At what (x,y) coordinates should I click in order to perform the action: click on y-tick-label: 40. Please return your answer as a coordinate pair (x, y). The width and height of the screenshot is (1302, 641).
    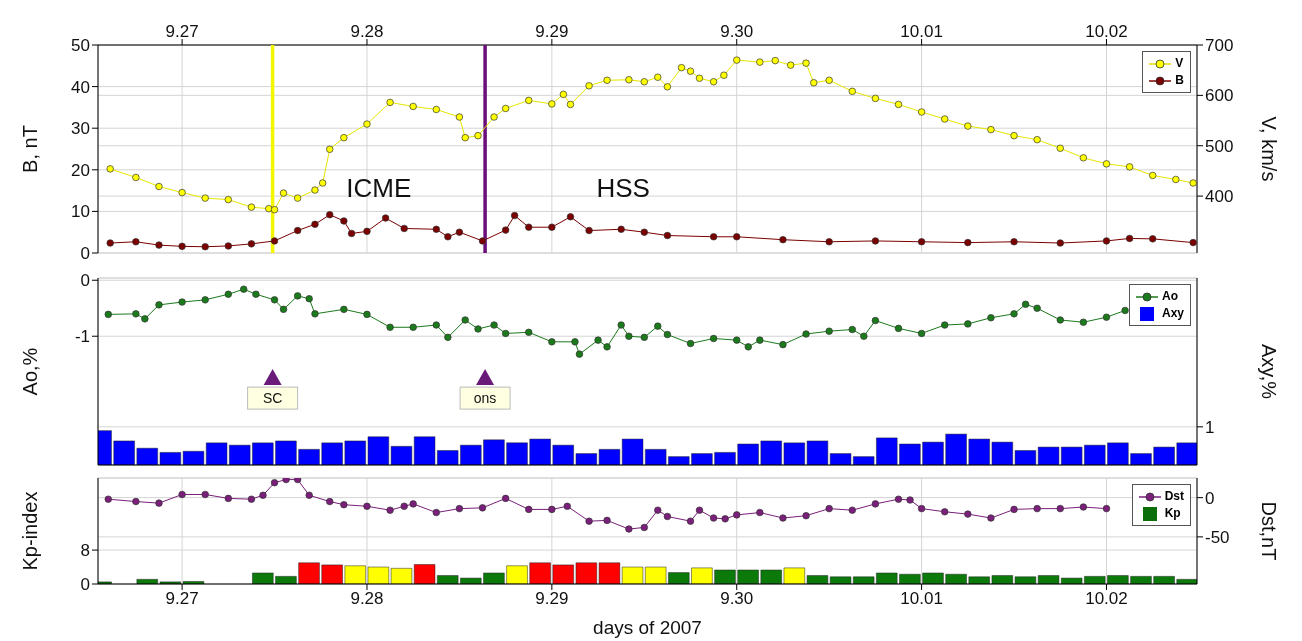
    Looking at the image, I should click on (80, 87).